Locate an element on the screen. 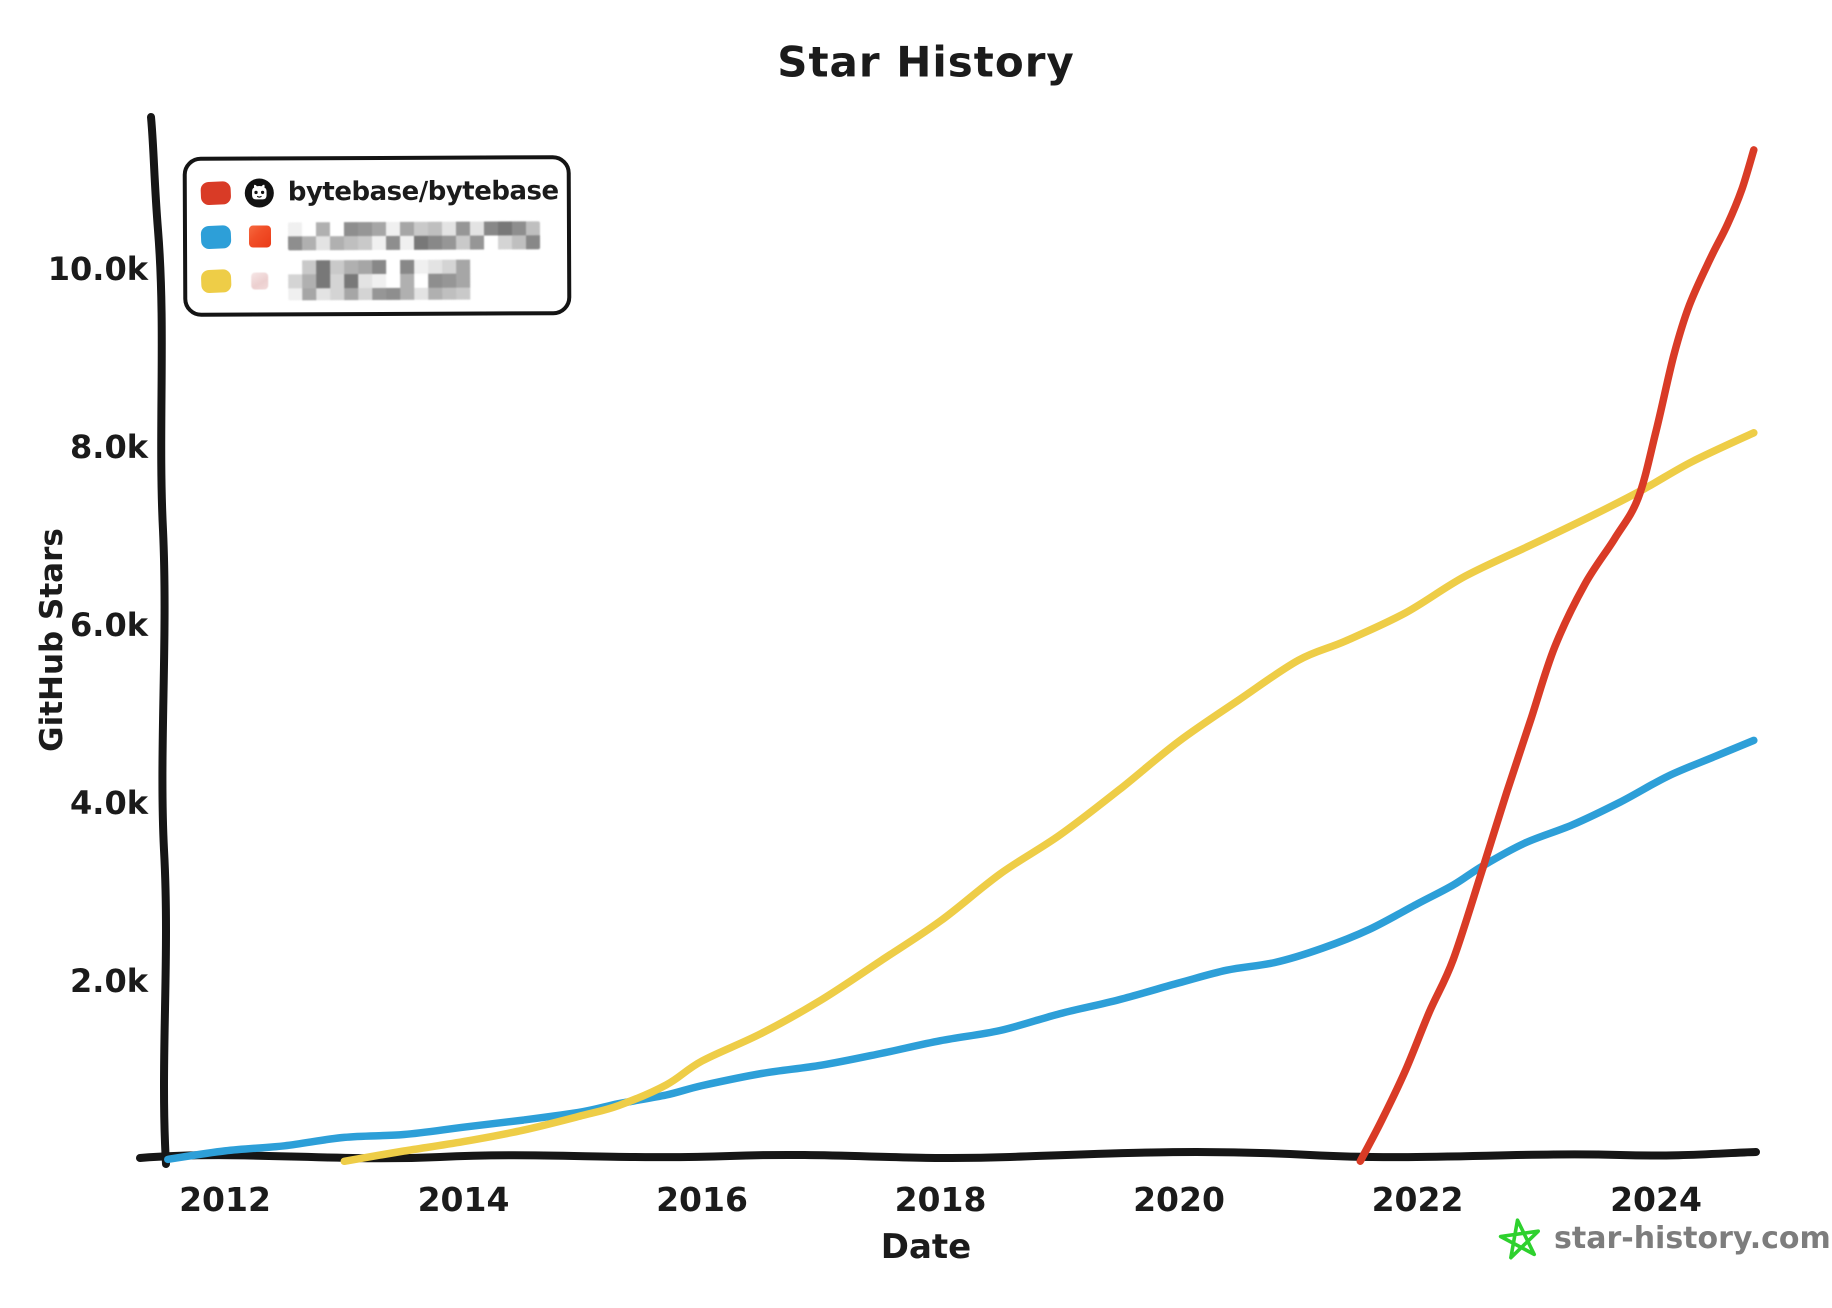 This screenshot has height=1308, width=1832. legend-box: bytebase/bytebase is located at coordinates (377, 236).